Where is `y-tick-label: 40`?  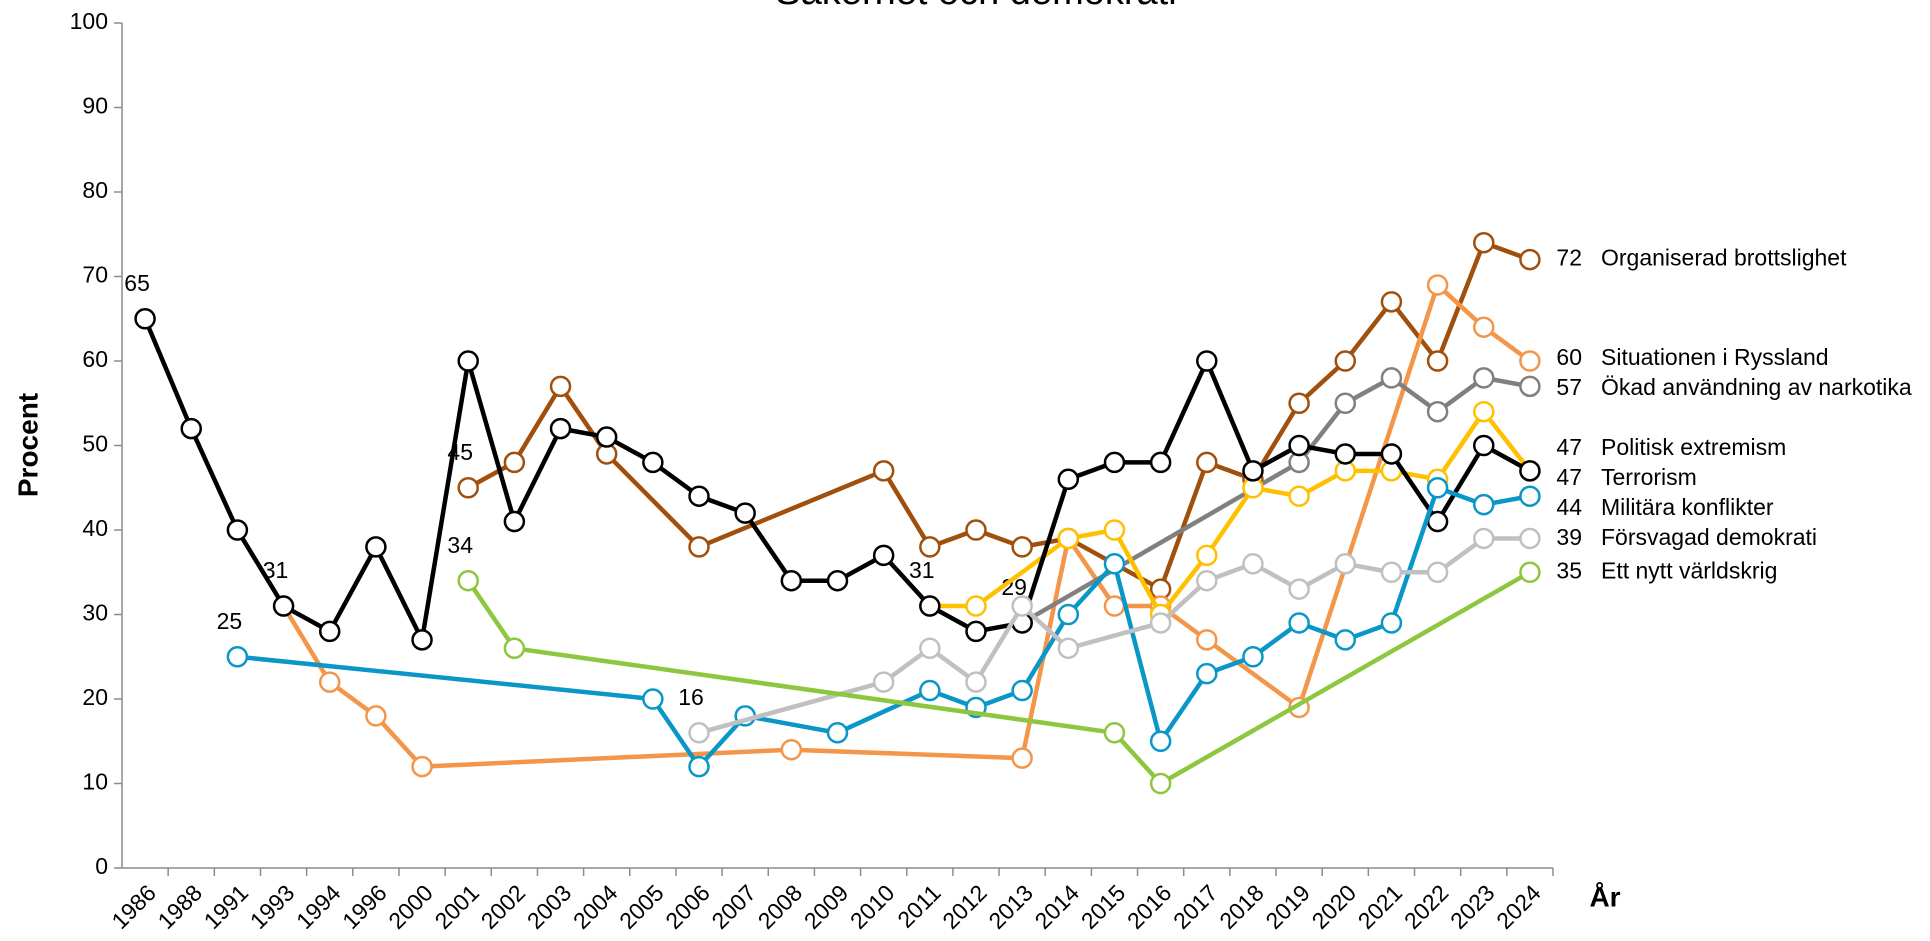
y-tick-label: 40 is located at coordinates (95, 528).